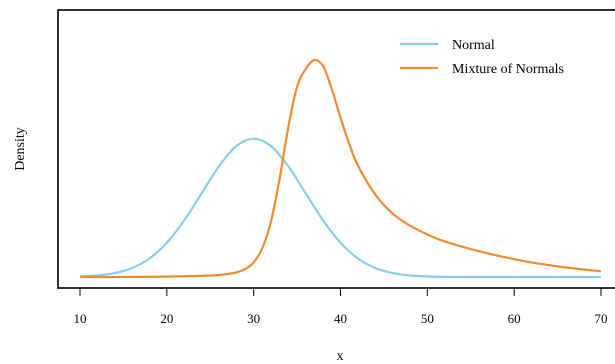  Describe the element at coordinates (253, 318) in the screenshot. I see `x-tick-label-30: 30` at that location.